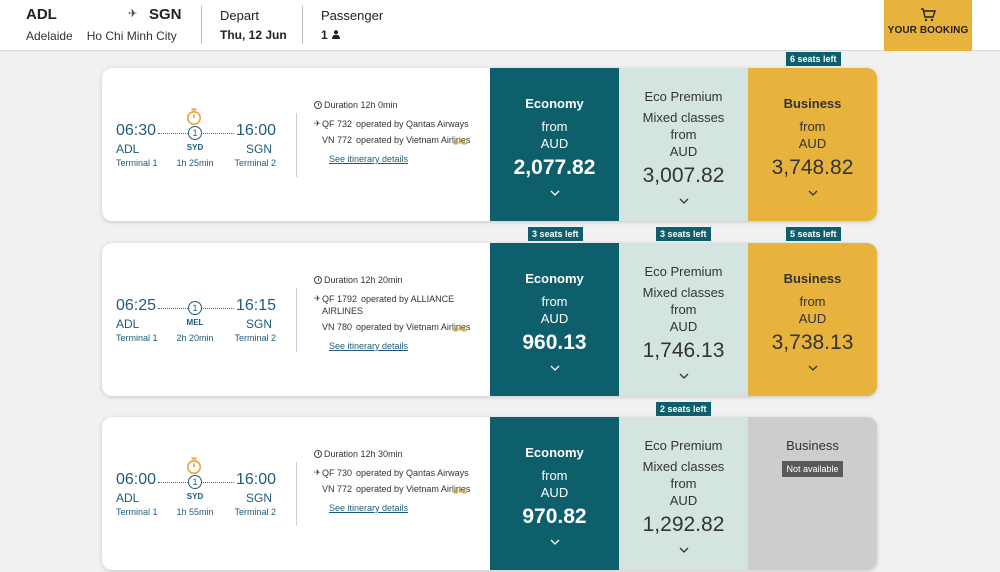 This screenshot has width=1000, height=572. What do you see at coordinates (324, 35) in the screenshot?
I see `passenger-count: 1` at bounding box center [324, 35].